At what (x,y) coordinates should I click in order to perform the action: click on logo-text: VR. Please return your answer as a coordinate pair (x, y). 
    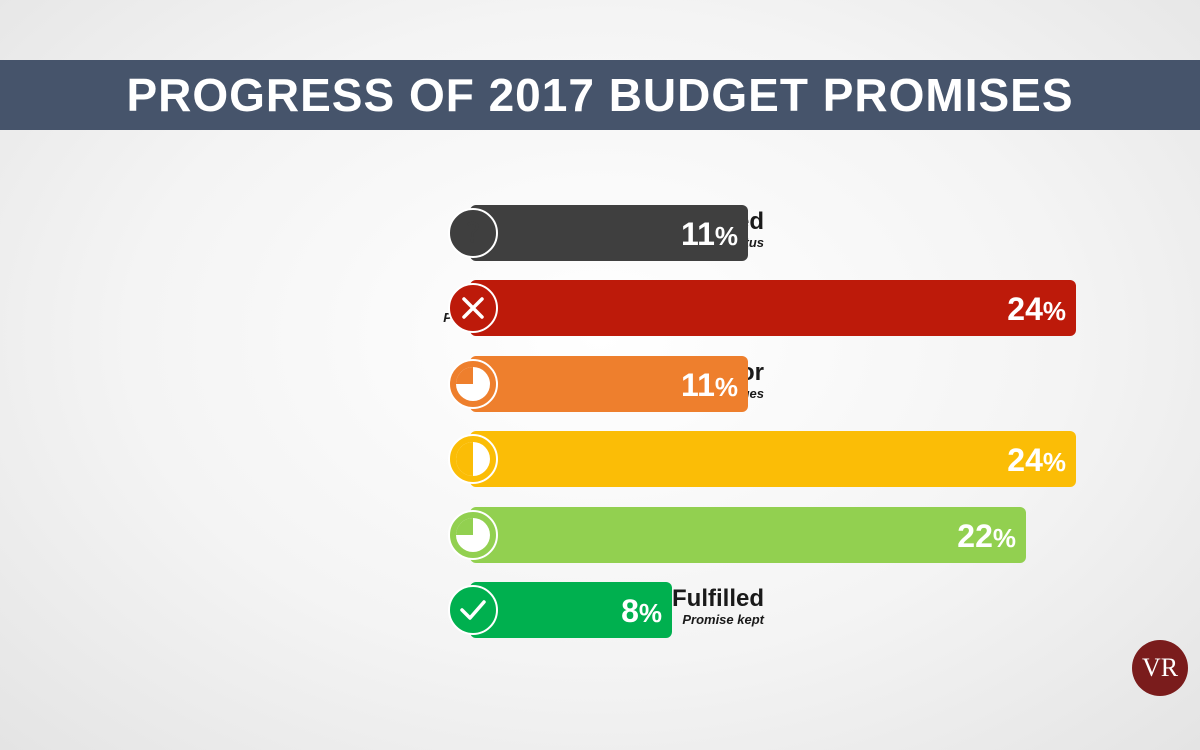
    Looking at the image, I should click on (1160, 667).